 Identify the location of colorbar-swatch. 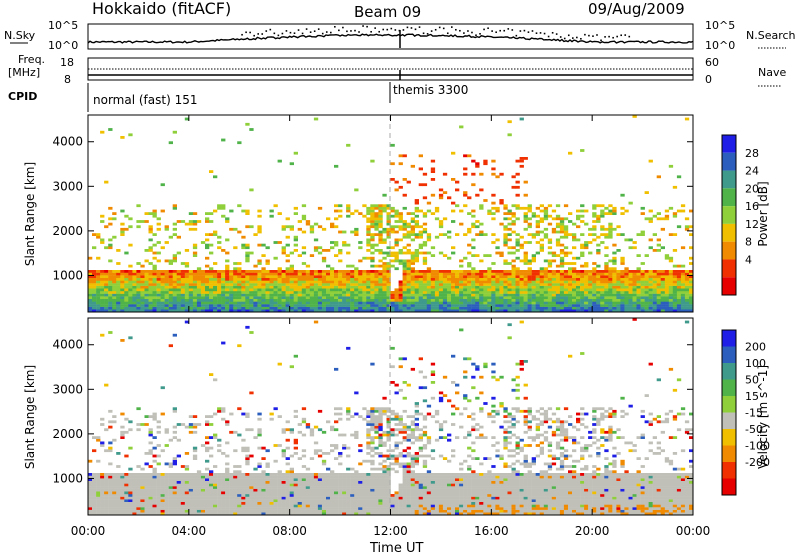
(729, 286).